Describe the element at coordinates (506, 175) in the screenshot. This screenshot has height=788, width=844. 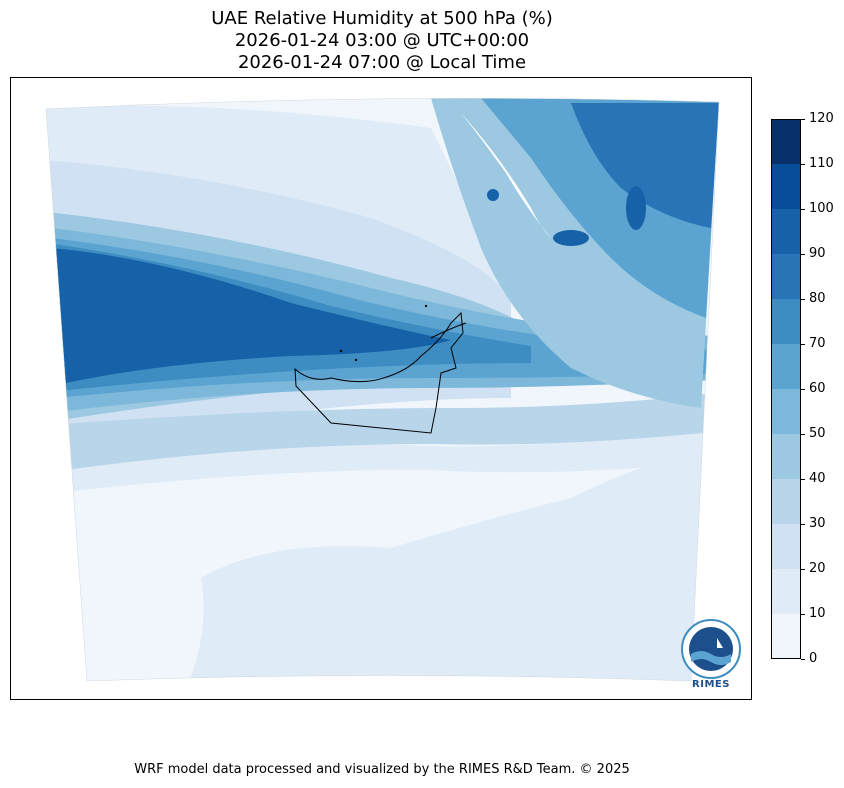
I see `rh-dry-streak` at that location.